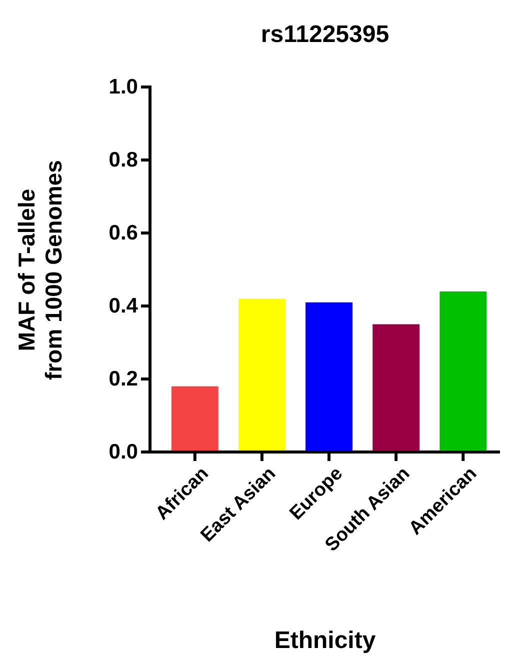 The image size is (512, 658). I want to click on y-tick-label: 0.4, so click(123, 306).